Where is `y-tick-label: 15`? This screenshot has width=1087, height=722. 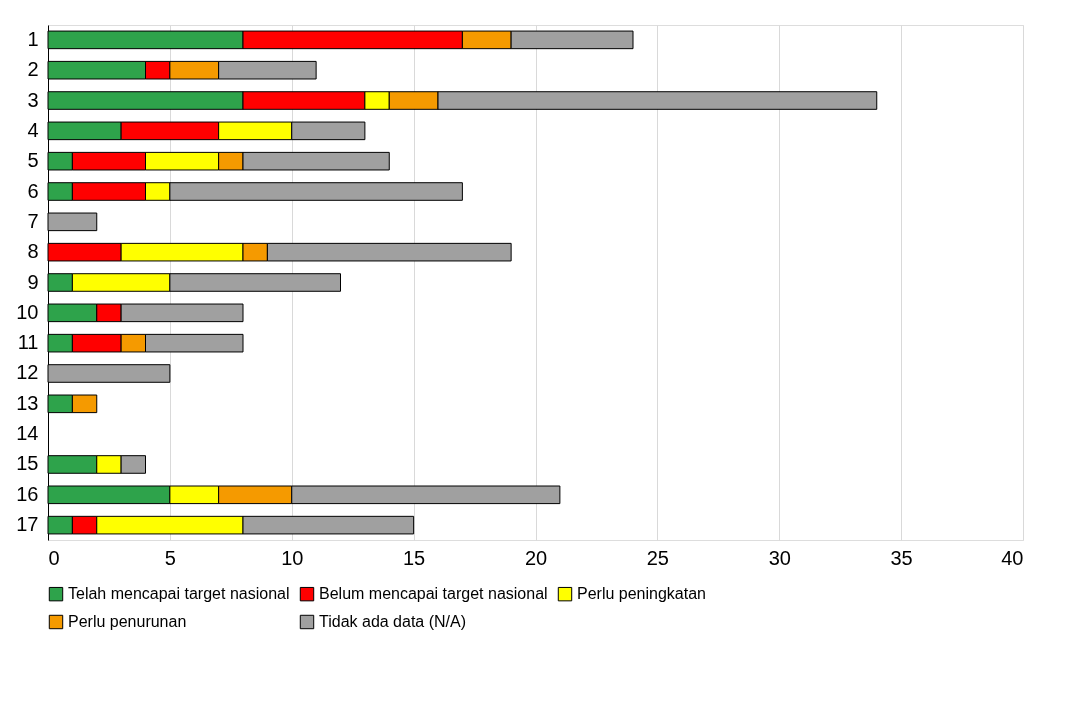 y-tick-label: 15 is located at coordinates (27, 463).